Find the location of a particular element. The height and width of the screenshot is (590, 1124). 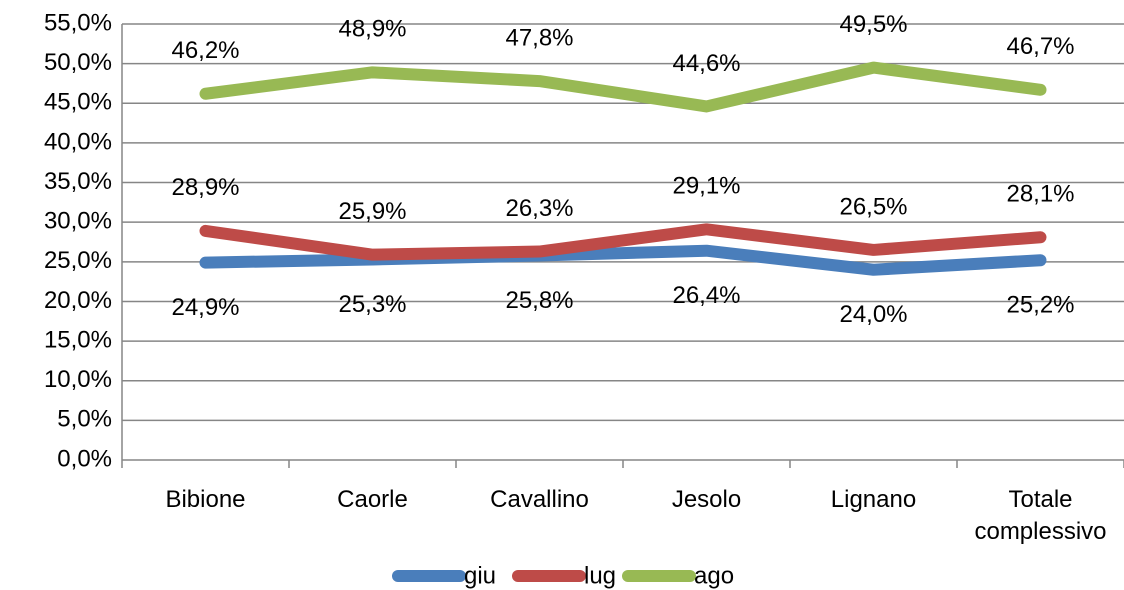

x-tick-label: Jesolo is located at coordinates (706, 499).